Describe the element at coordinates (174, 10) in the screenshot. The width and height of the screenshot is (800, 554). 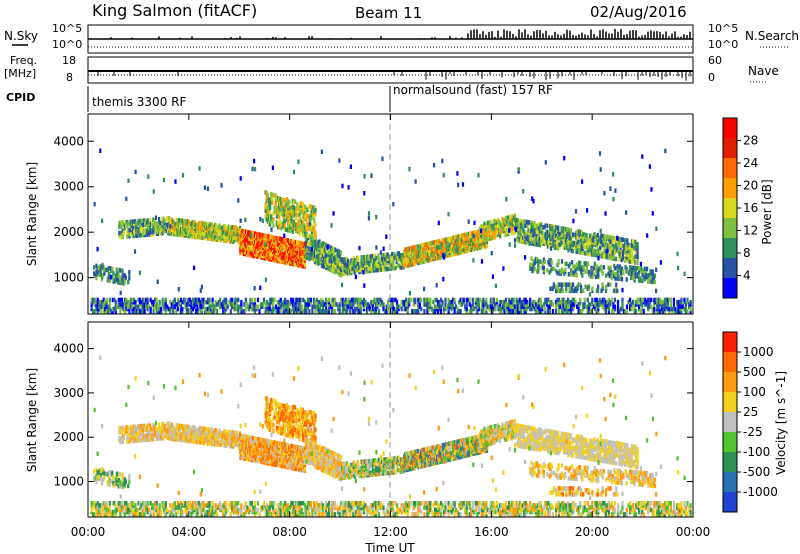
I see `station-title: King Salmon (fitACF)` at that location.